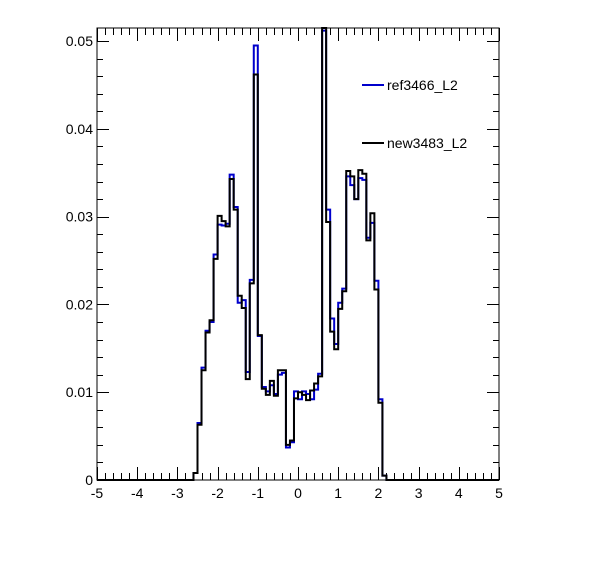 This screenshot has width=596, height=572. What do you see at coordinates (97, 493) in the screenshot?
I see `x-tick-label: -5` at bounding box center [97, 493].